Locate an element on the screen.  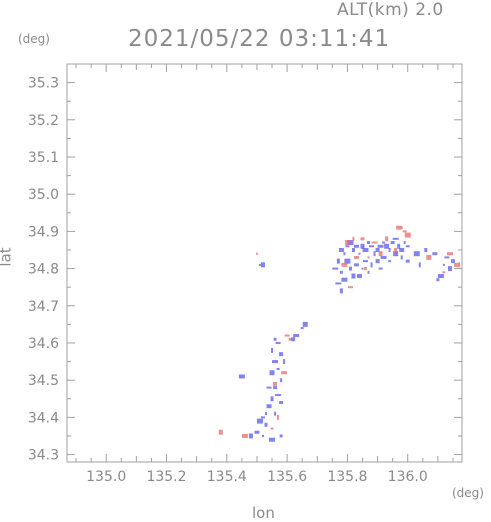
y-tick-label: 34.3 is located at coordinates (43, 456).